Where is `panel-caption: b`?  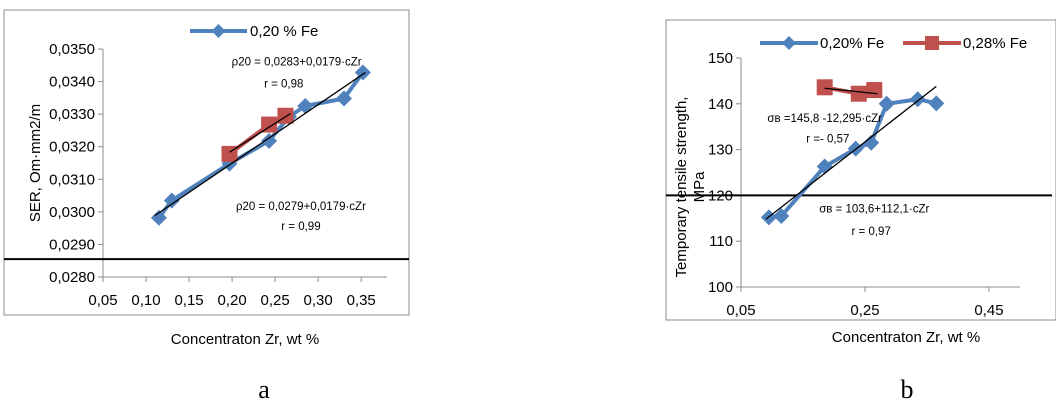 panel-caption: b is located at coordinates (907, 389).